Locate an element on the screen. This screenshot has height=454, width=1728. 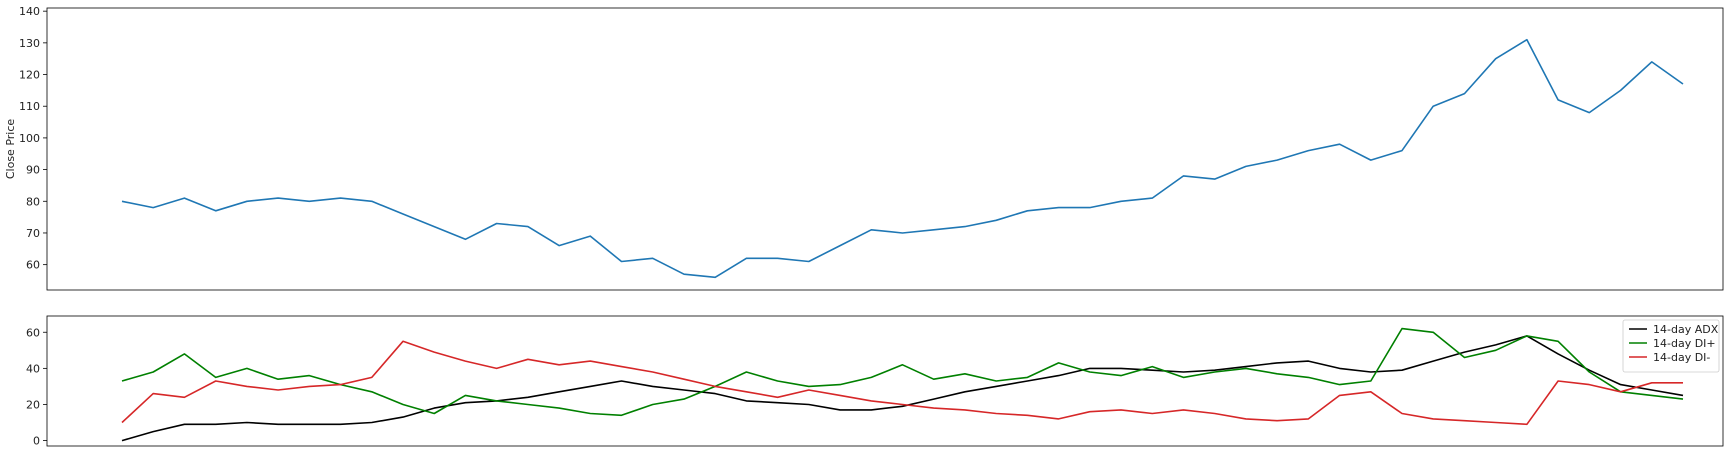
legend-entry-1: 14-day DI+ is located at coordinates (1684, 343).